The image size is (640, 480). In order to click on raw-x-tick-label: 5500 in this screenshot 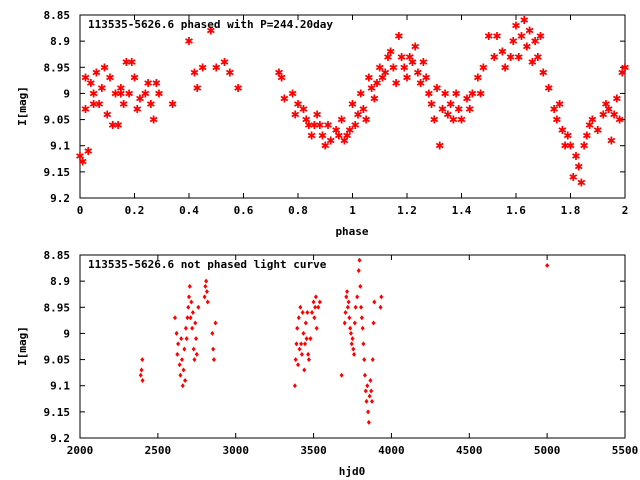, I will do `click(625, 450)`.